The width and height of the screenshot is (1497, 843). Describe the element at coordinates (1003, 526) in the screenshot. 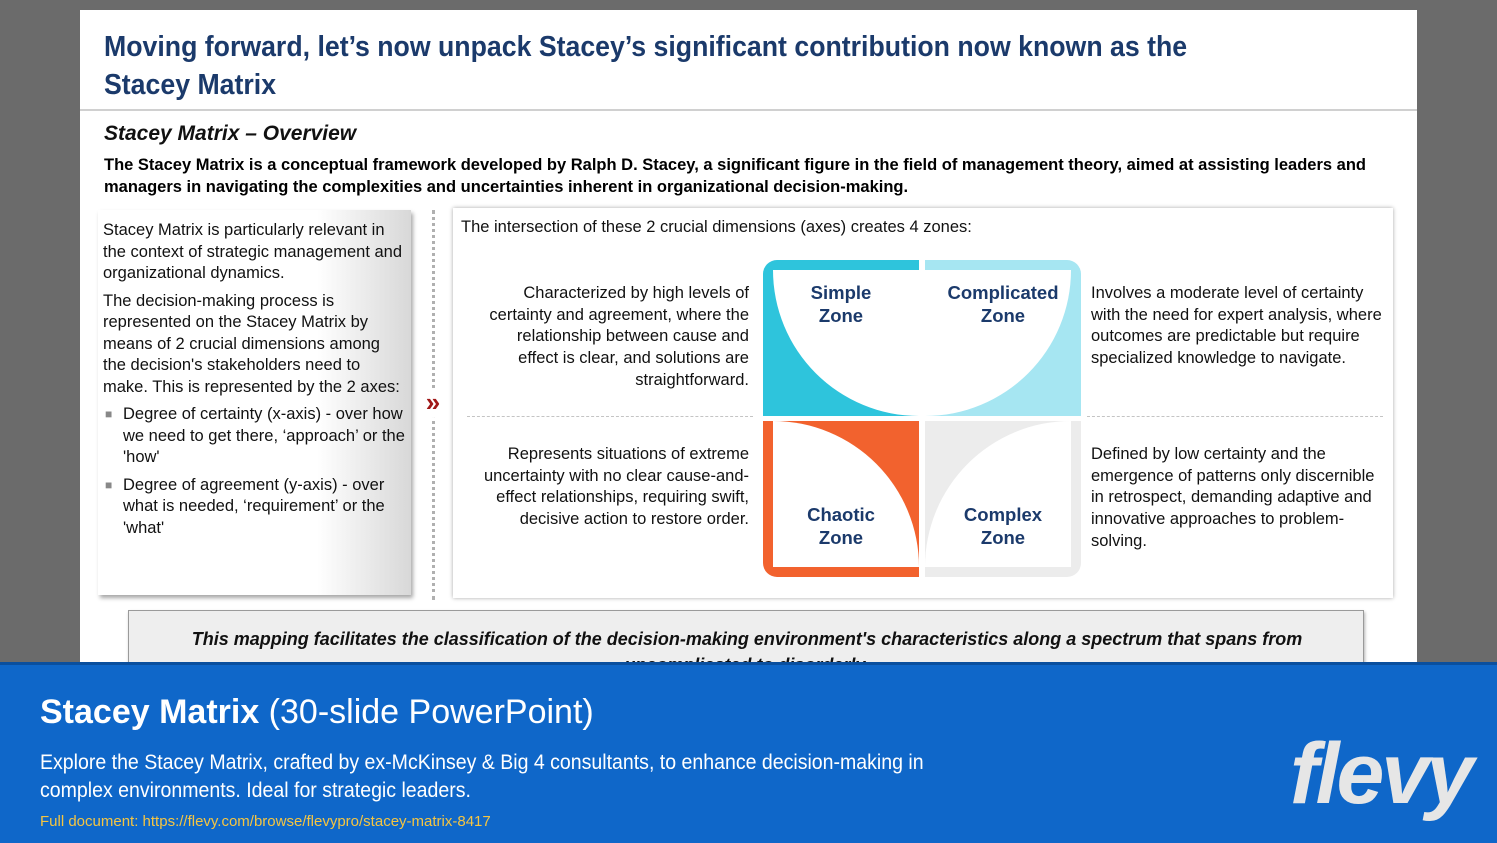

I see `complex-zone-label: Complex Zone` at that location.